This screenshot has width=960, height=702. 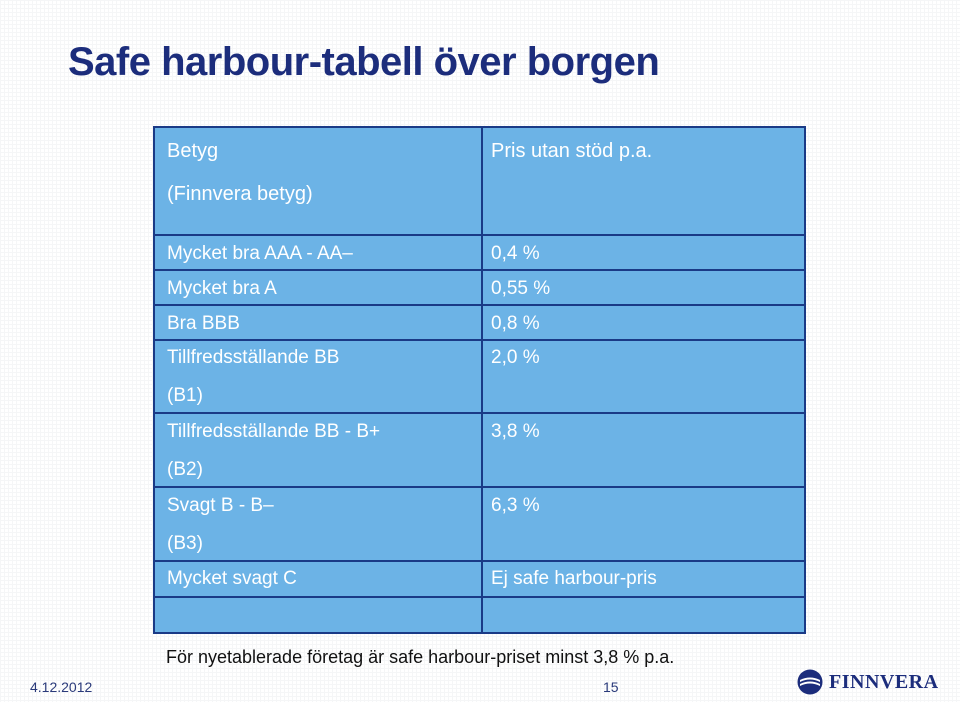 What do you see at coordinates (253, 357) in the screenshot?
I see `row-rating: Tillfredsställande BB` at bounding box center [253, 357].